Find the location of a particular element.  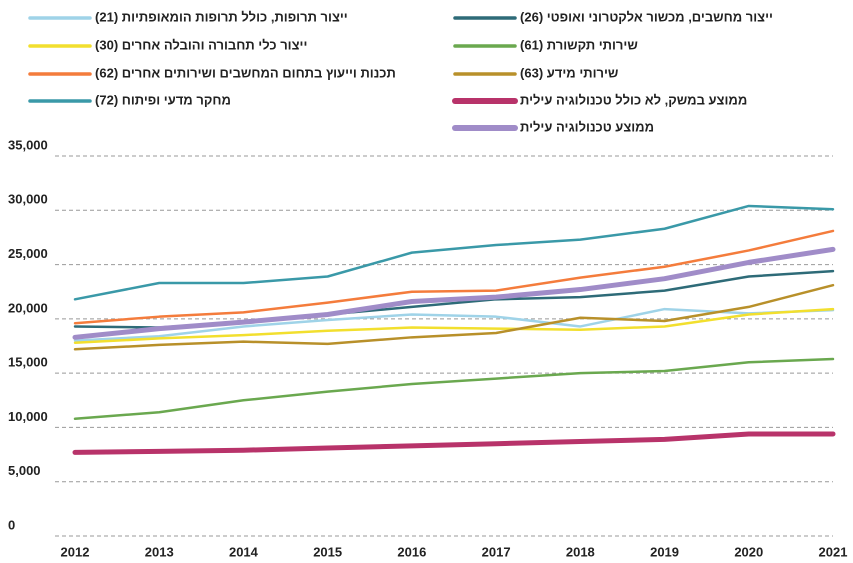

legend-label: מחקר מדעי ופיתוח (72) is located at coordinates (163, 99).